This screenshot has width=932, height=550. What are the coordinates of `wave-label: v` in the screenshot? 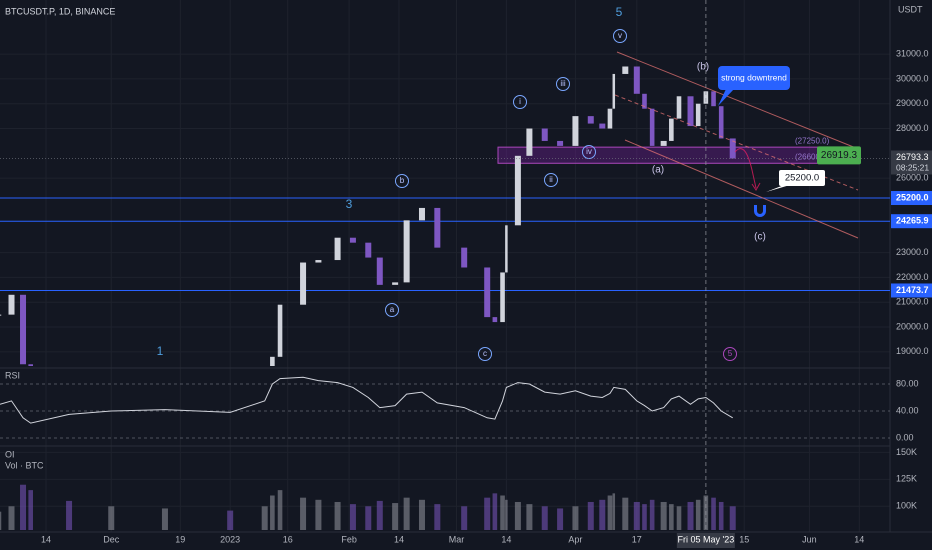 It's located at (620, 35).